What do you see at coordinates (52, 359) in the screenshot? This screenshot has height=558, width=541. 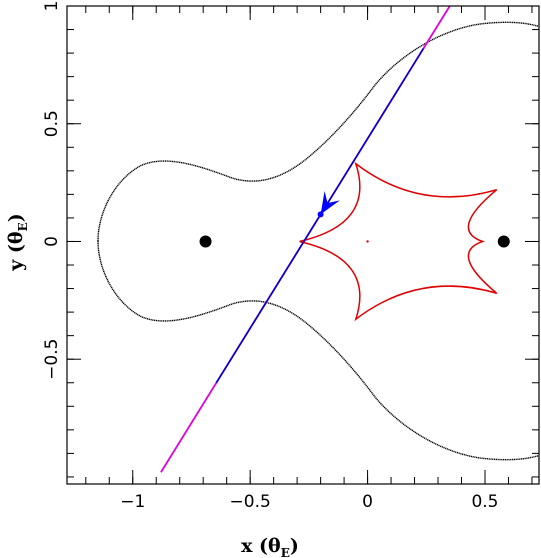 I see `y-tick-label: −0.5` at bounding box center [52, 359].